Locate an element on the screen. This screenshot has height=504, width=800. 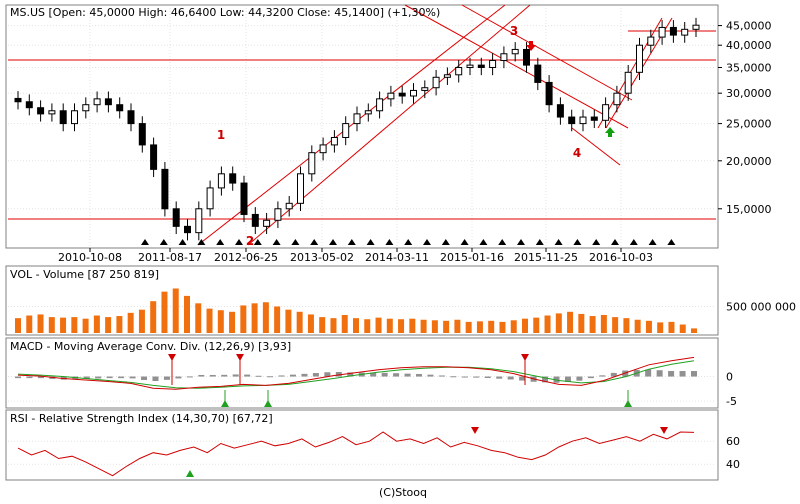
macd-line is located at coordinates (356, 373).